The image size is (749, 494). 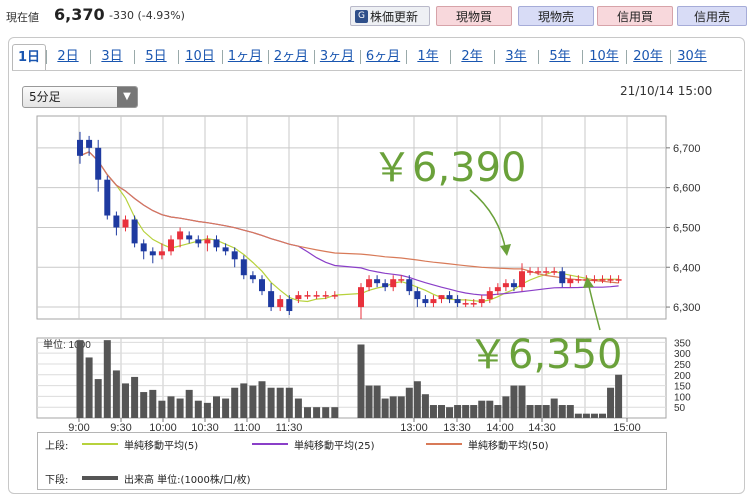 I want to click on legend-ma25: 単純移動平均(25), so click(x=334, y=446).